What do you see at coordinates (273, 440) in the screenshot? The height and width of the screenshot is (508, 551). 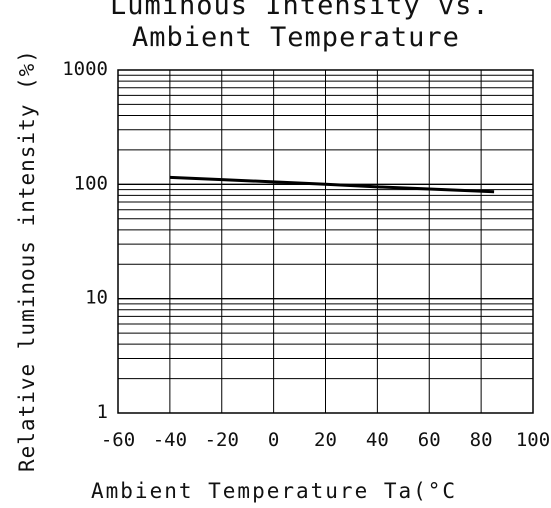 I see `x-tick-label: 0` at bounding box center [273, 440].